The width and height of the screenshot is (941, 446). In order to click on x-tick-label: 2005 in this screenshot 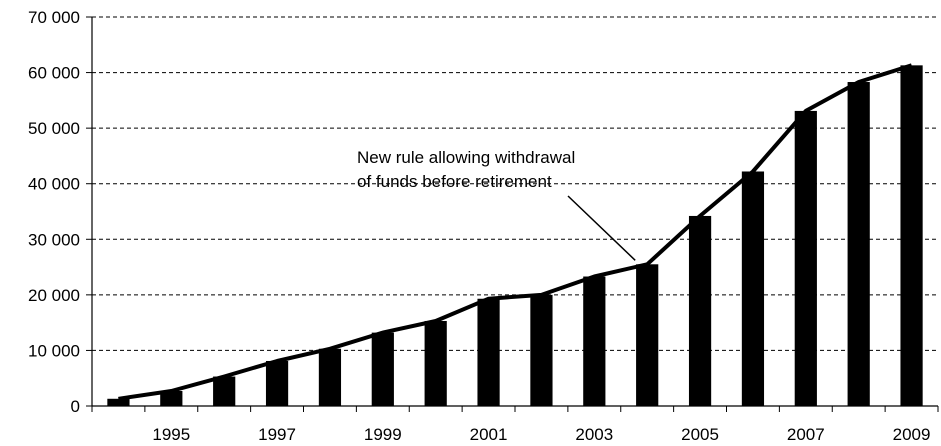, I will do `click(700, 434)`.